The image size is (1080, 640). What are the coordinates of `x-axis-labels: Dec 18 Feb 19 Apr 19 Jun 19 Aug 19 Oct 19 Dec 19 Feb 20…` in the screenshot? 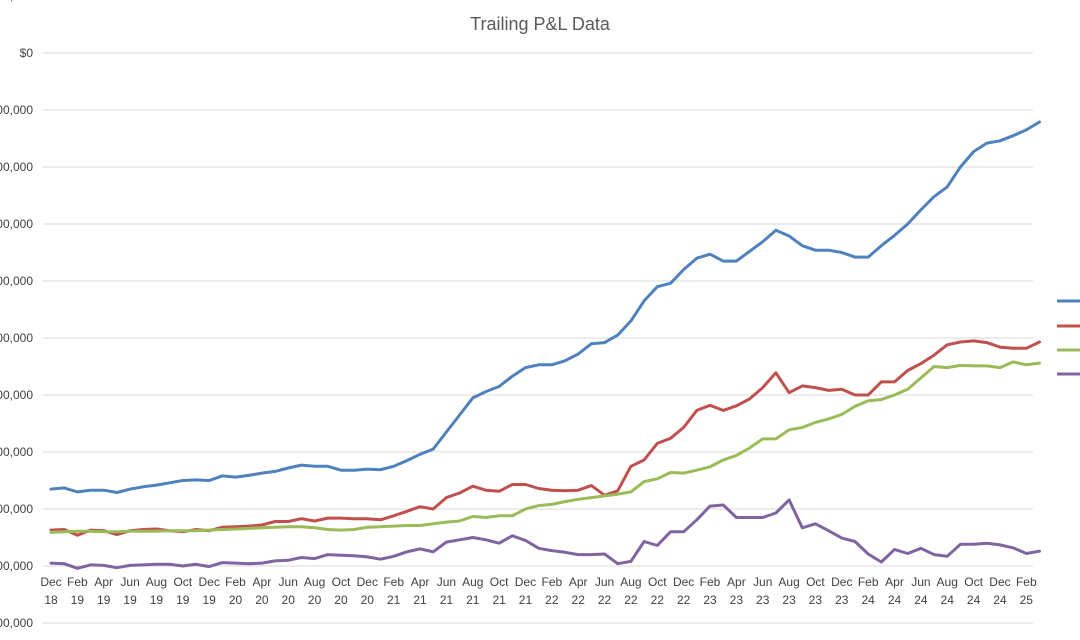 It's located at (538, 591).